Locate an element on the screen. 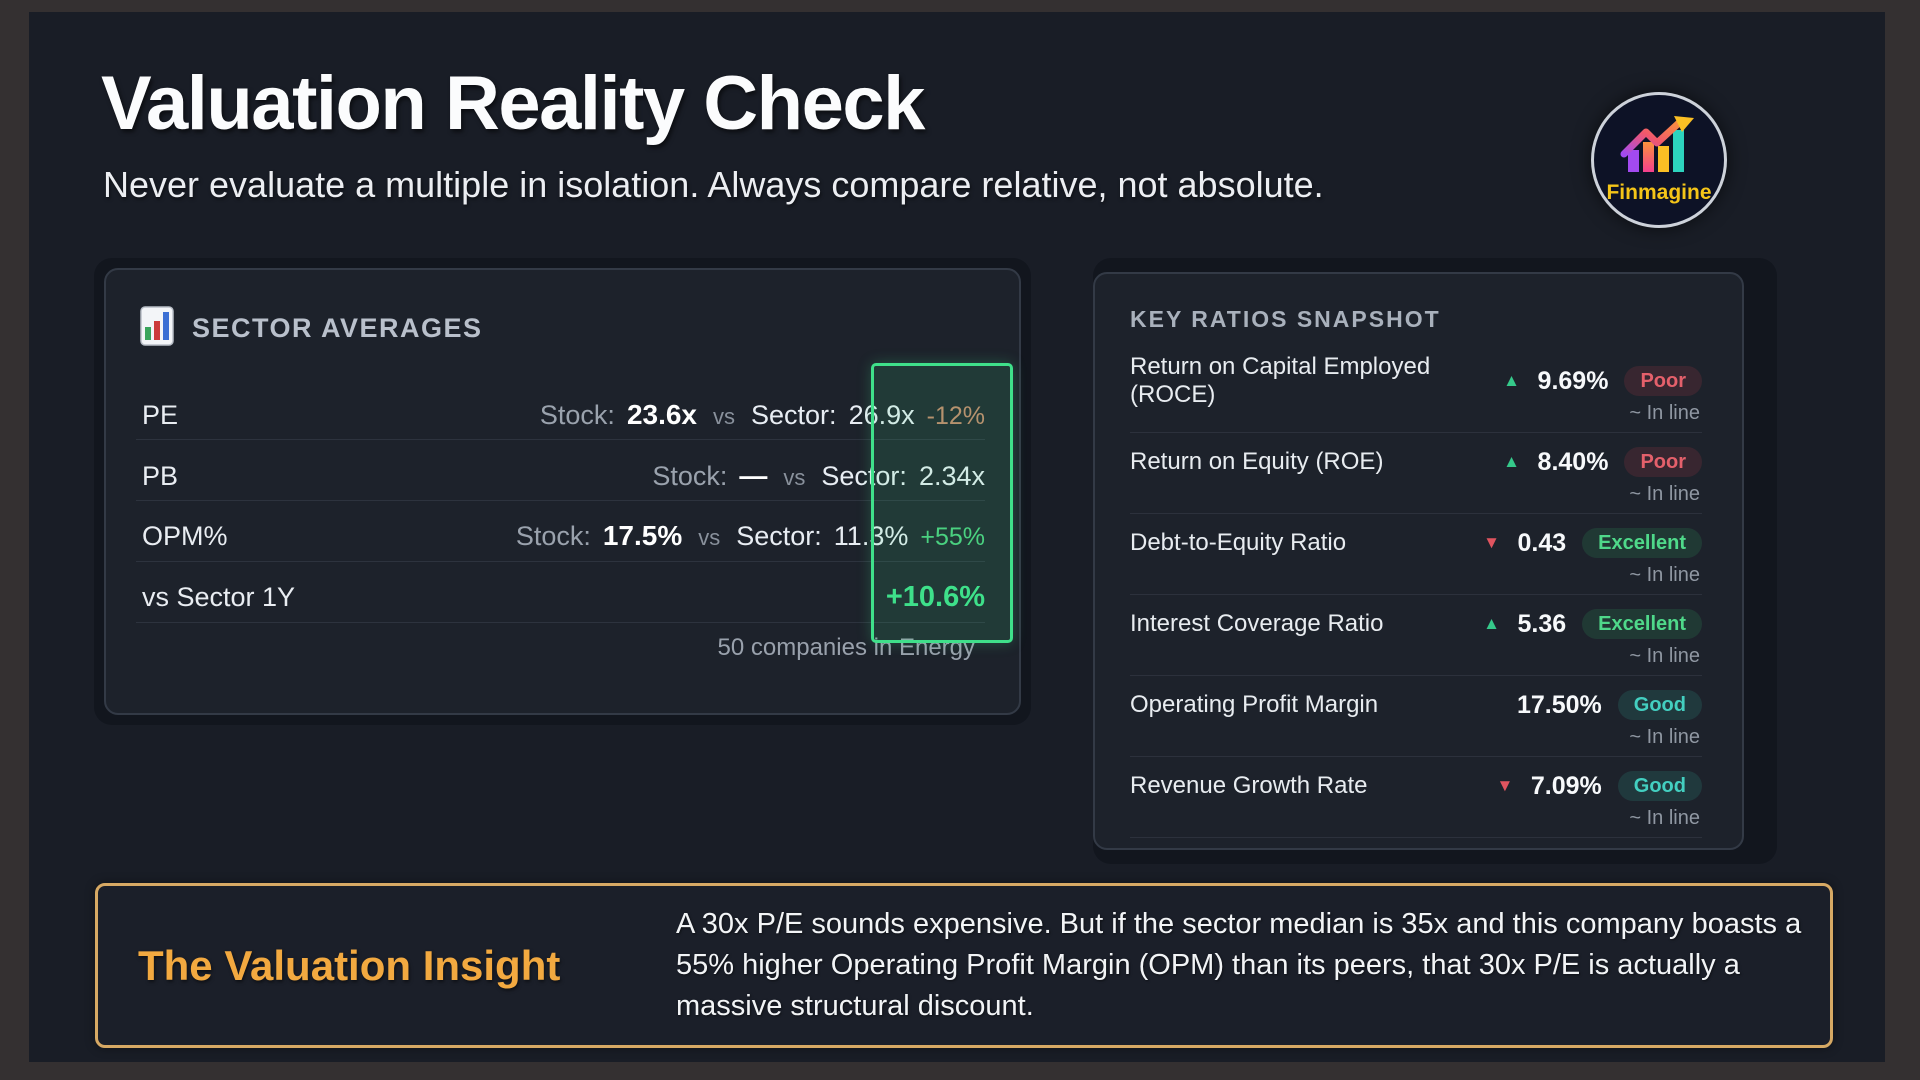 This screenshot has width=1920, height=1080. metric-values: Stock: 23.6x vs Sector: 26.9x -12% is located at coordinates (762, 415).